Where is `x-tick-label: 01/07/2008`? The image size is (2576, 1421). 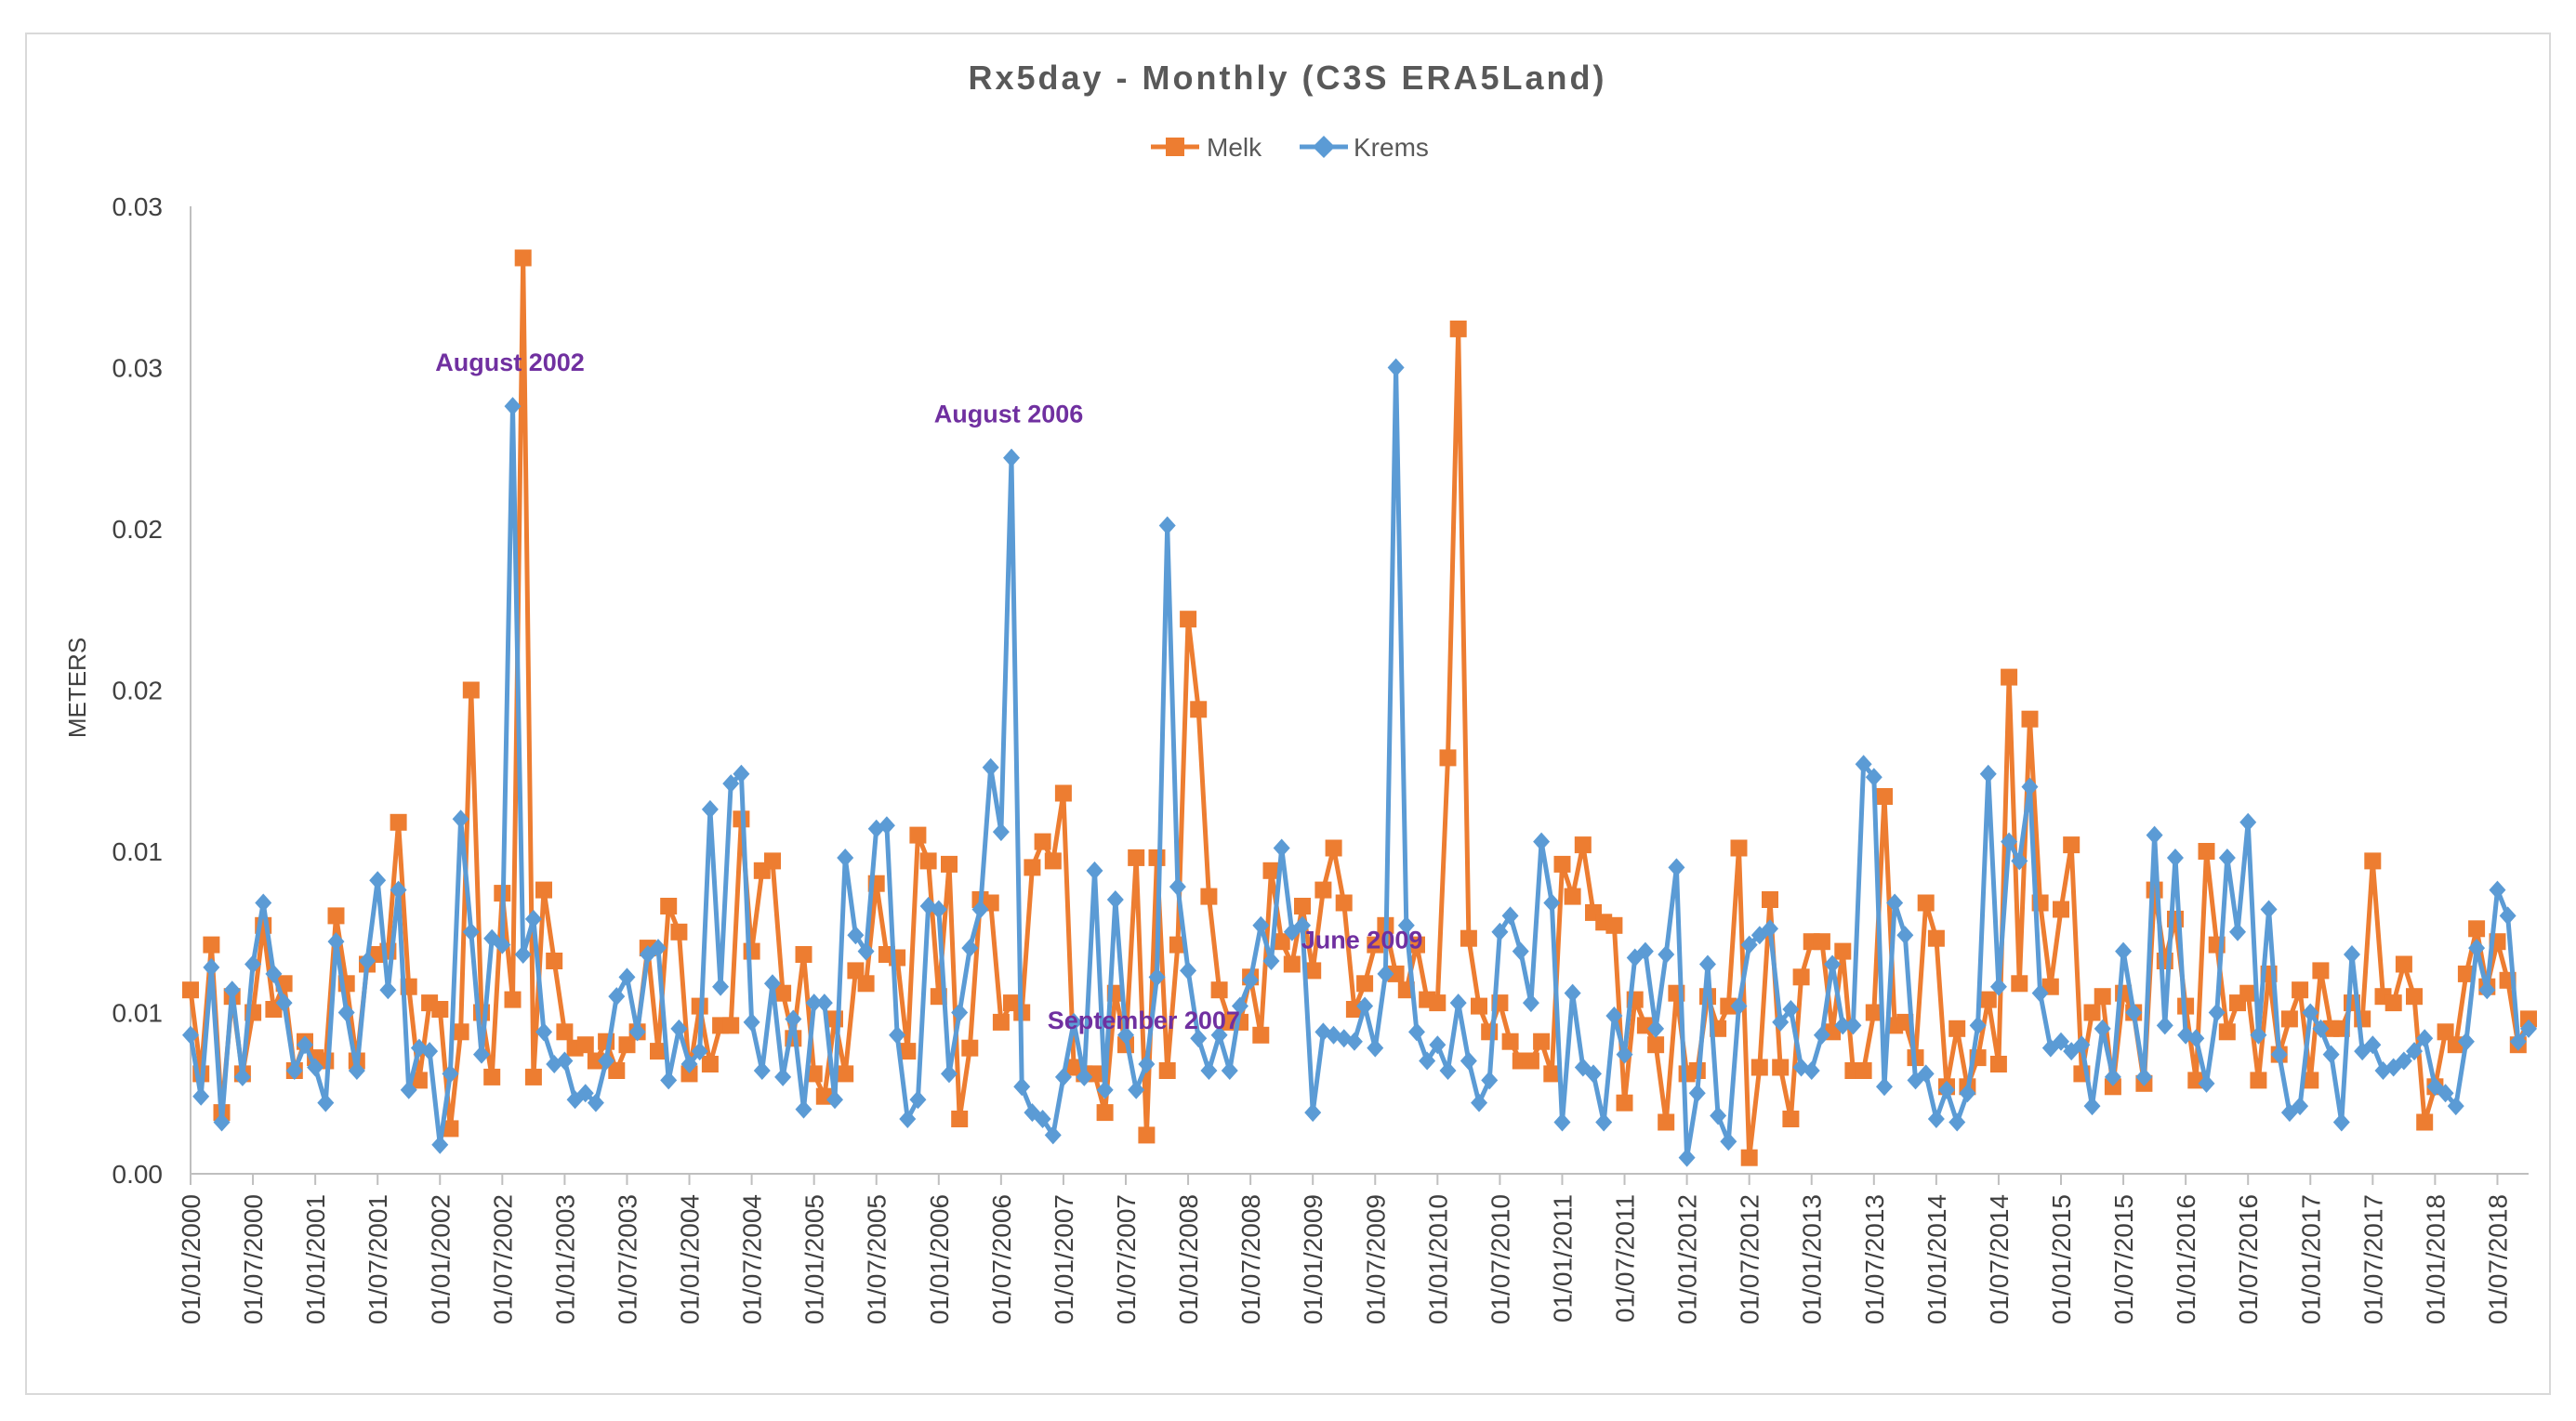
x-tick-label: 01/07/2008 is located at coordinates (1250, 1259).